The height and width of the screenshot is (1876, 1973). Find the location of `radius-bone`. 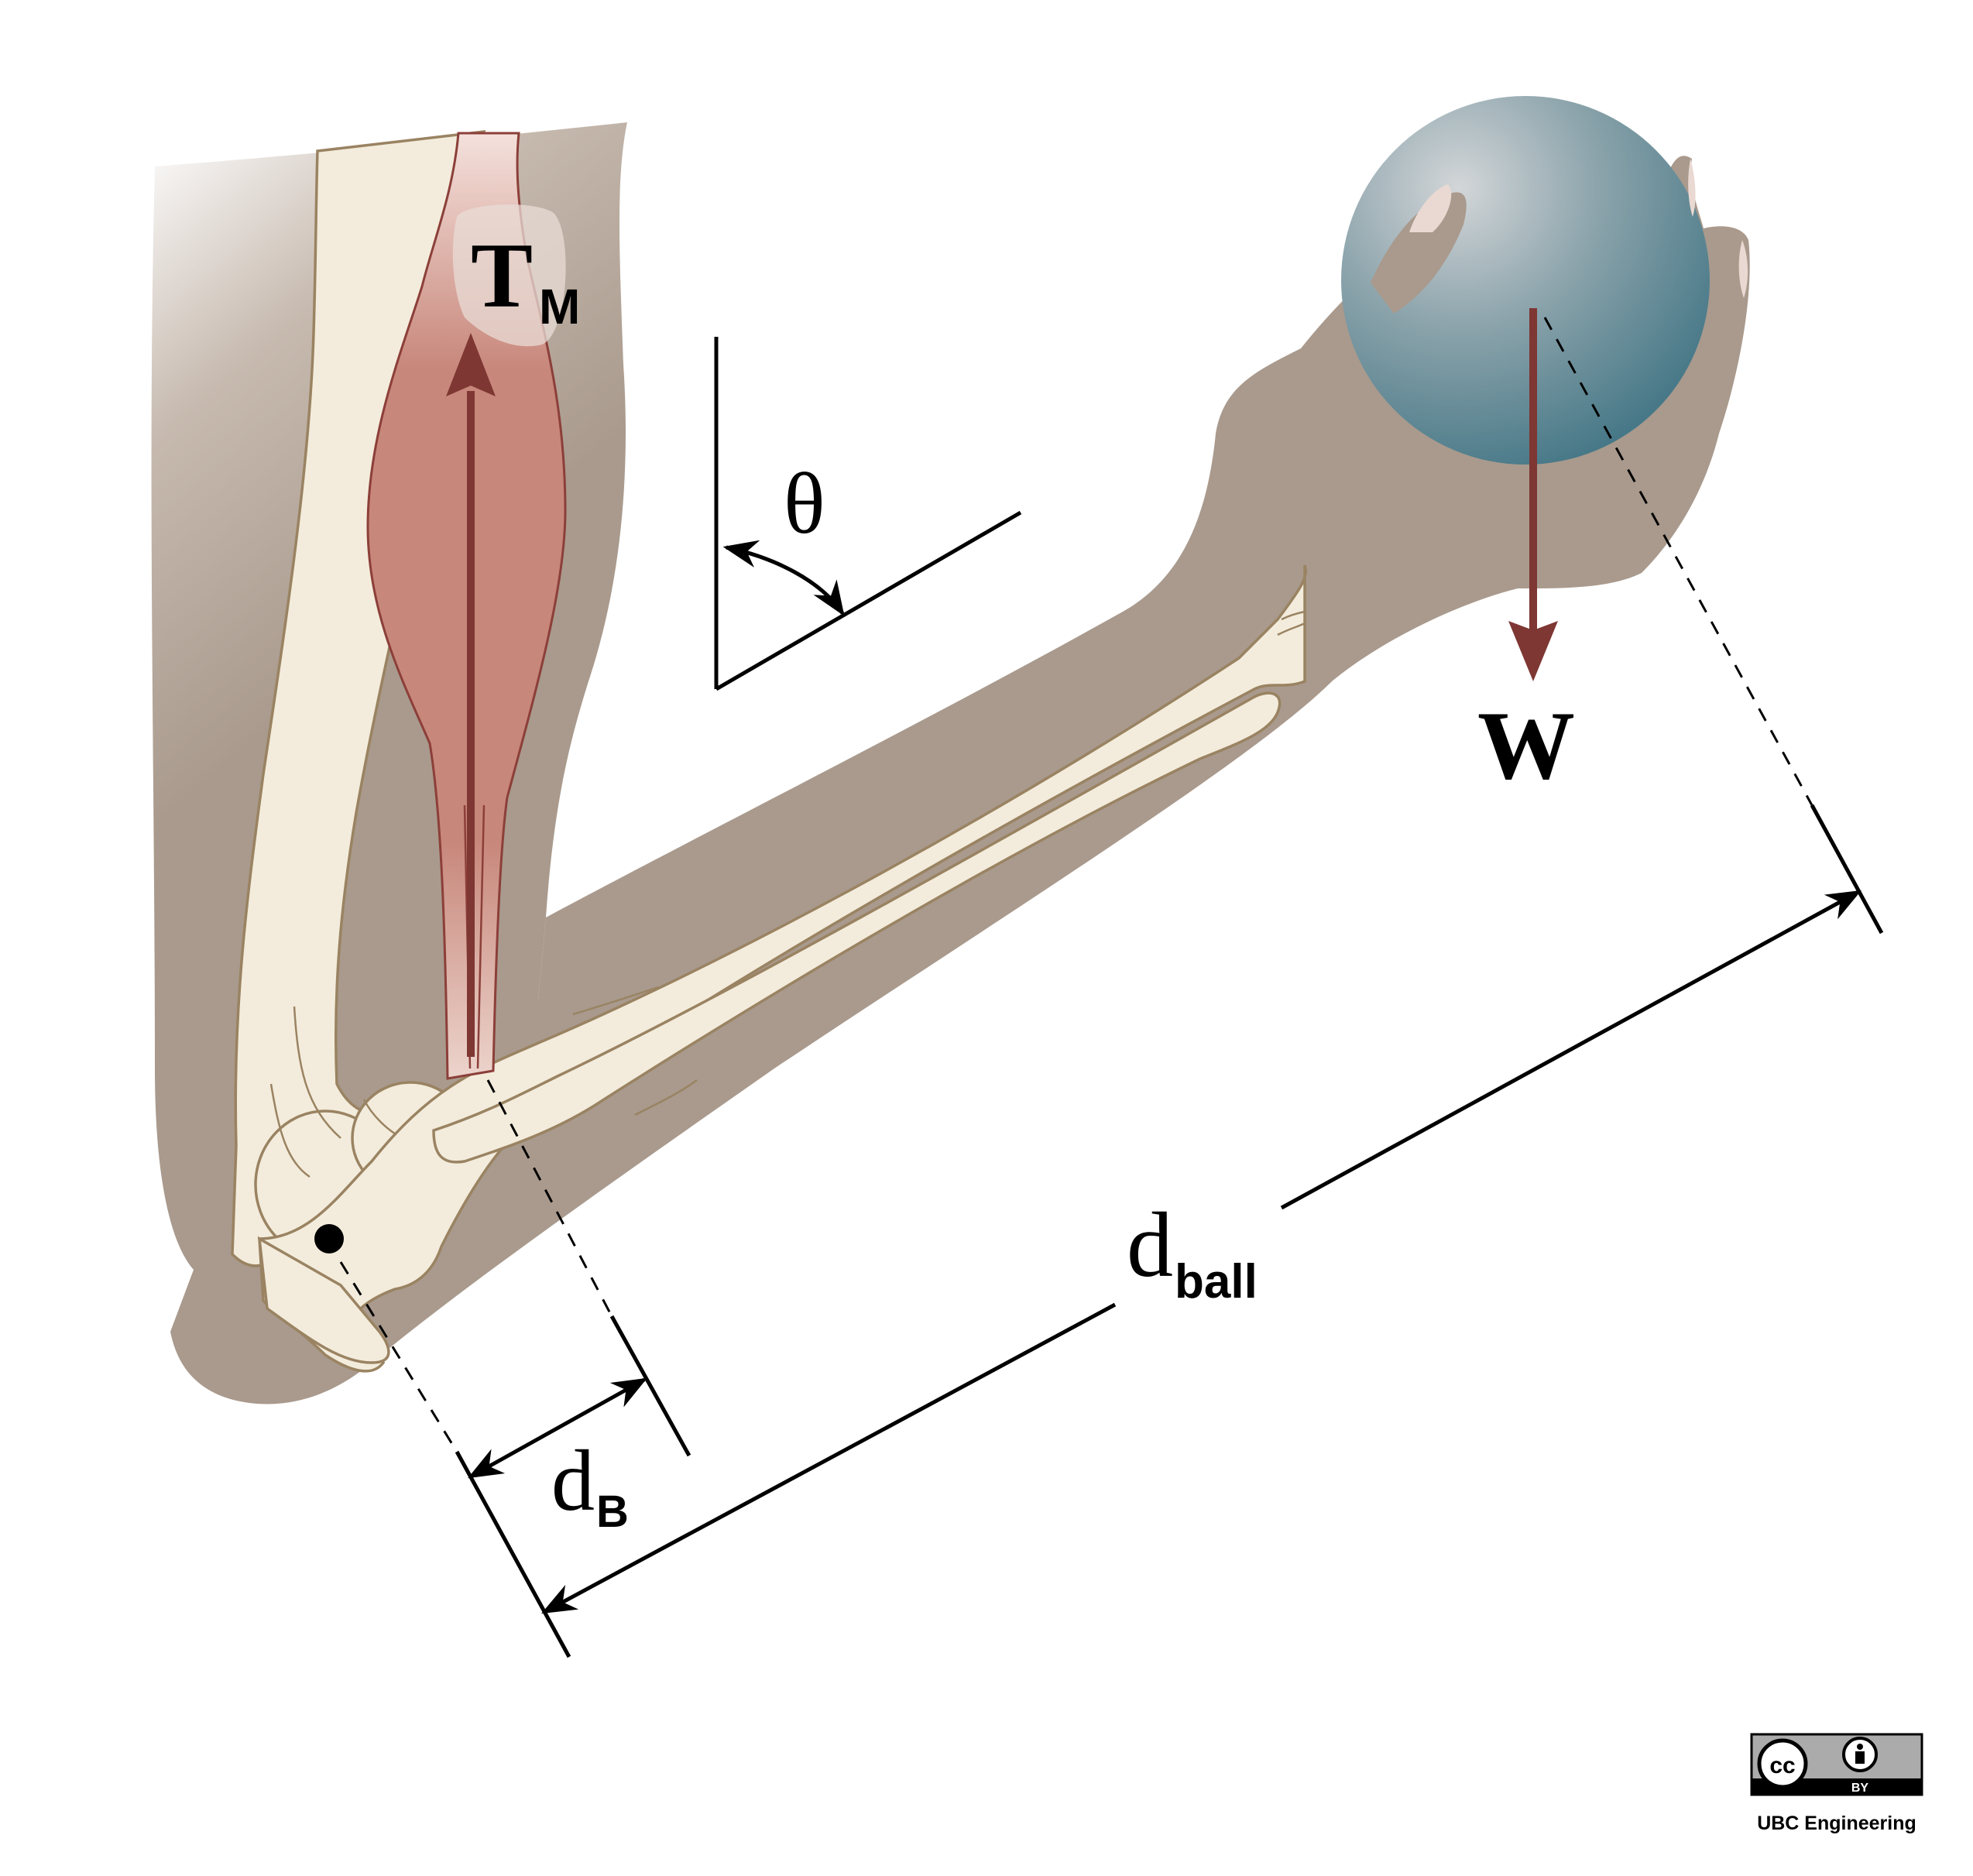

radius-bone is located at coordinates (857, 927).